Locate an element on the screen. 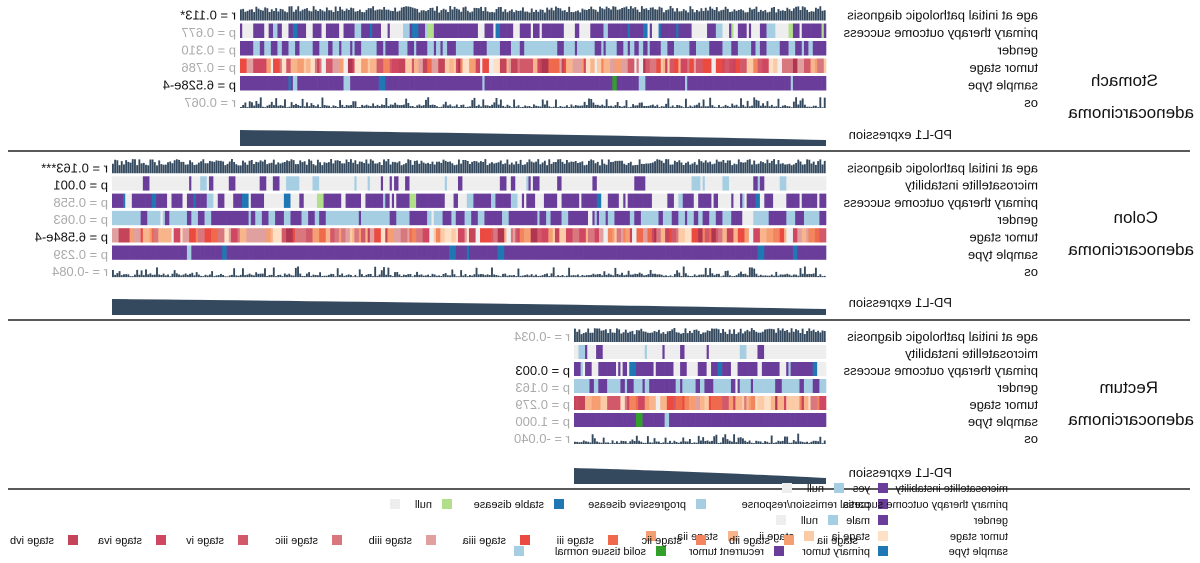 Image resolution: width=1200 pixels, height=563 pixels. stat-label: p = 0.001 is located at coordinates (80, 185).